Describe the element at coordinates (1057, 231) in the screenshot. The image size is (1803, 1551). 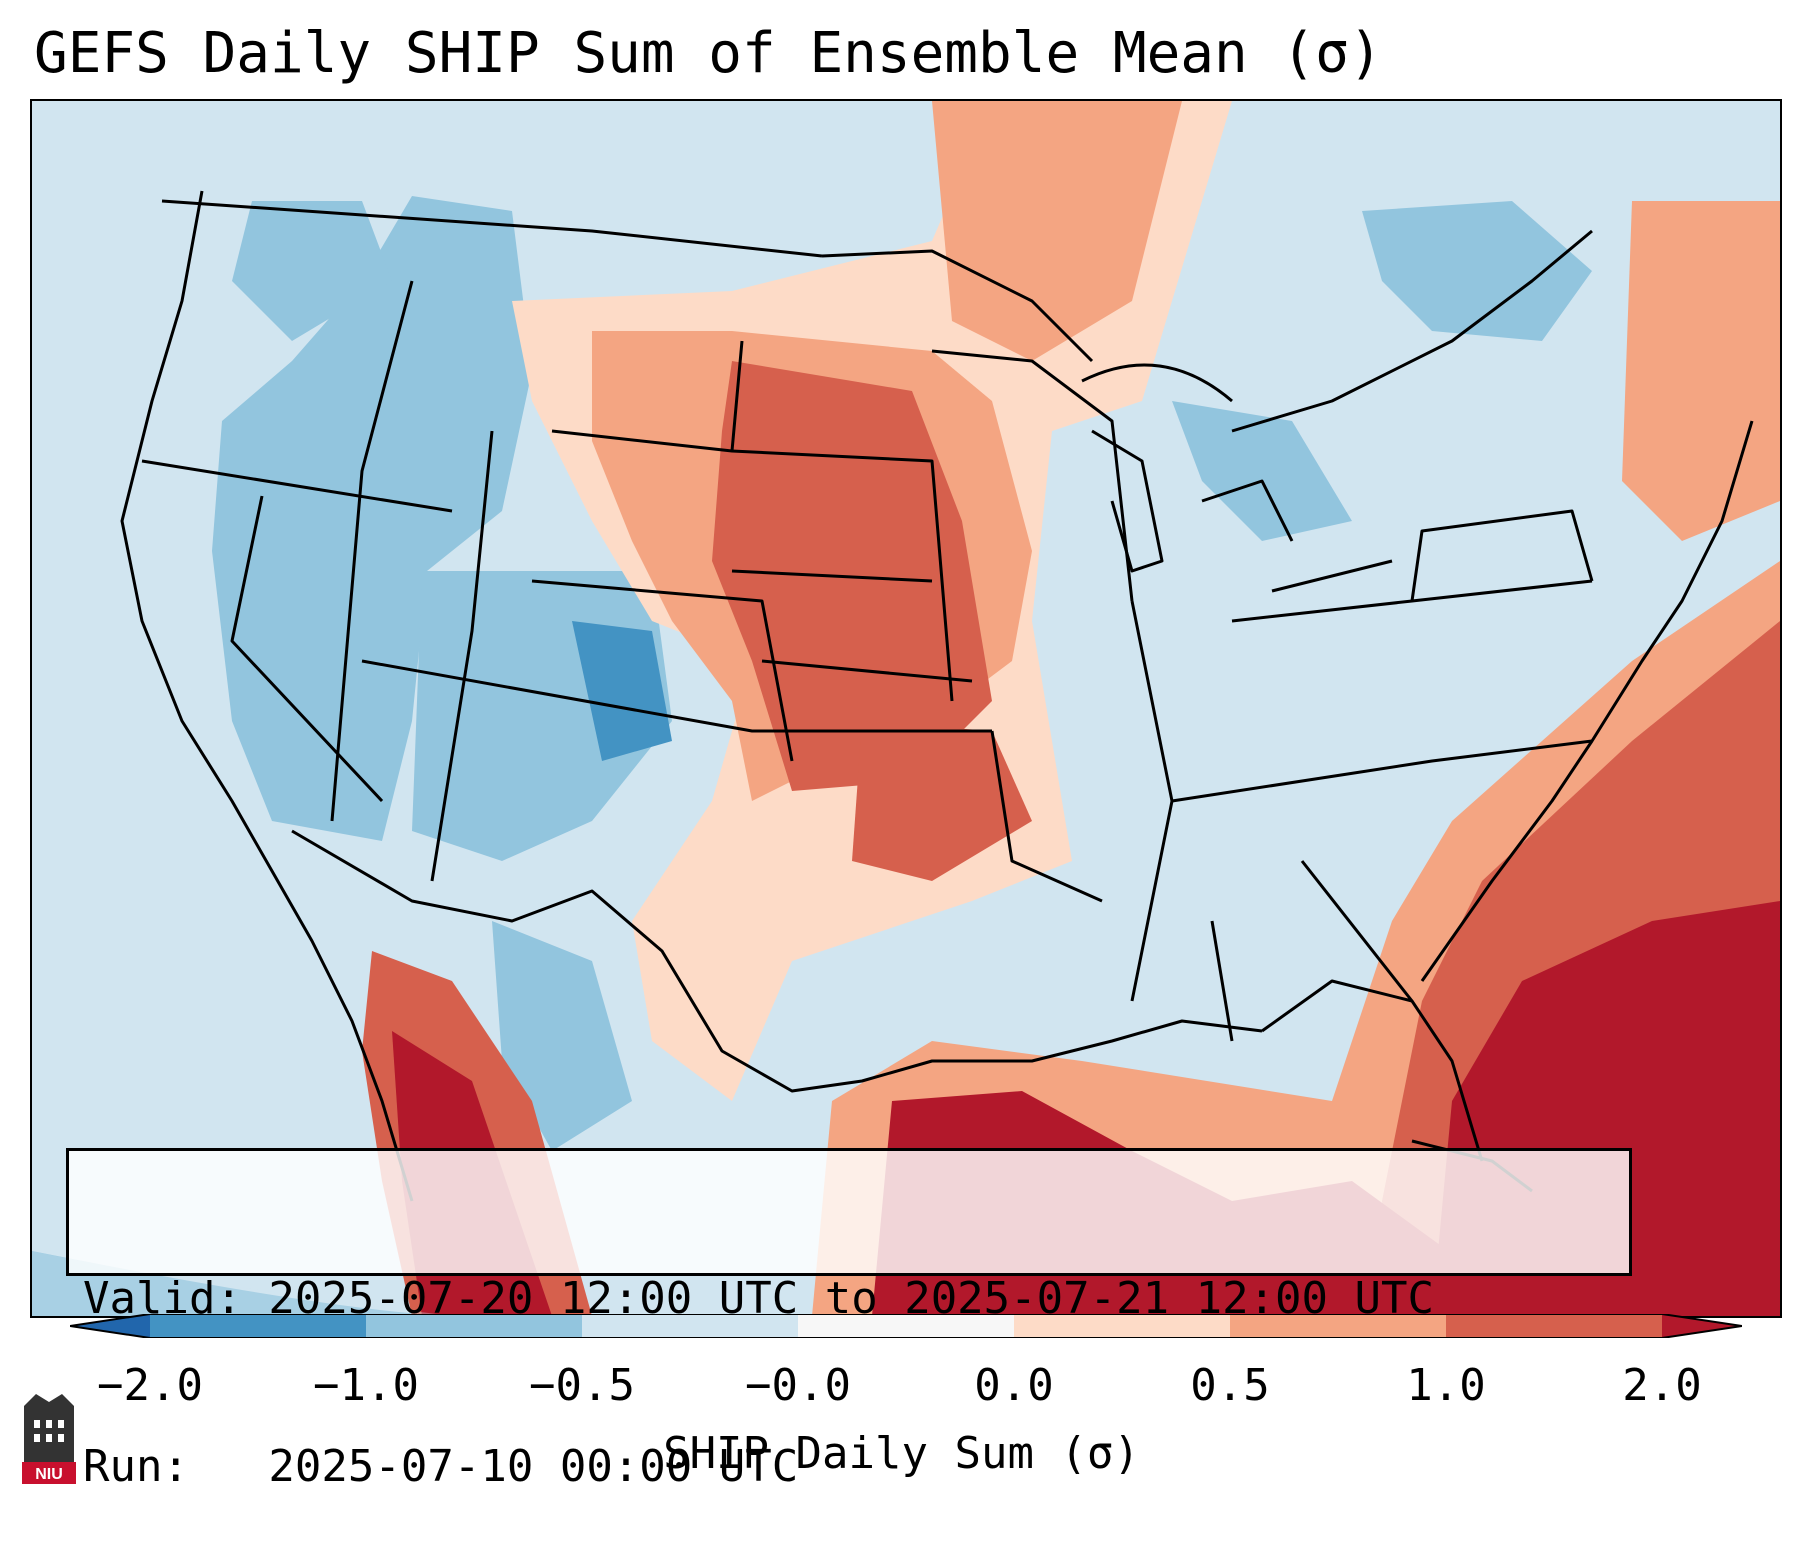
I see `region-ontario` at that location.